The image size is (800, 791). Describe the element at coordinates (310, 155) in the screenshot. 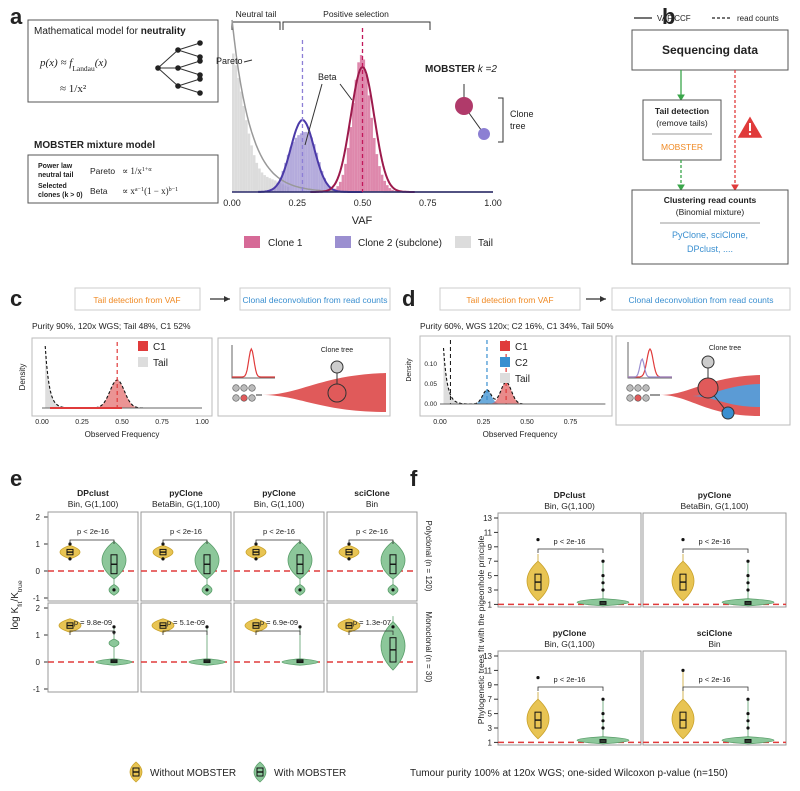

I see `beta-curve` at that location.